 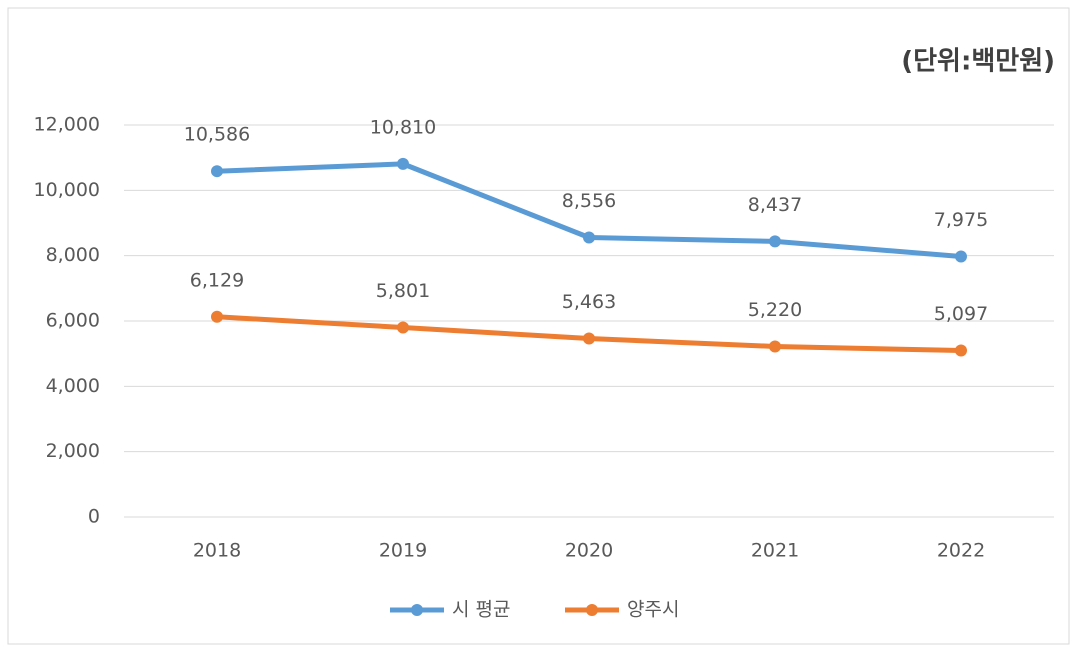 I want to click on y-tick-label: 10,000, so click(x=67, y=190).